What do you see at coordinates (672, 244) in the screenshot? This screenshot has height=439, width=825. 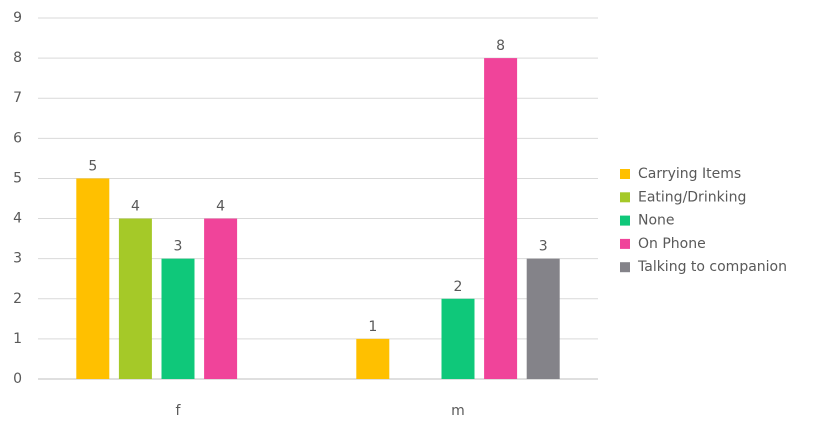 I see `legend-label: On Phone` at bounding box center [672, 244].